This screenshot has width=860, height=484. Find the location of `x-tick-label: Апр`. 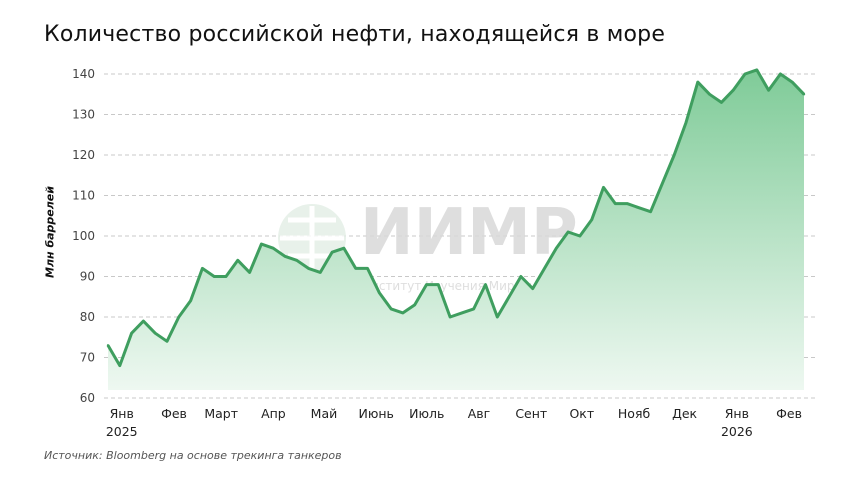

x-tick-label: Апр is located at coordinates (273, 413).